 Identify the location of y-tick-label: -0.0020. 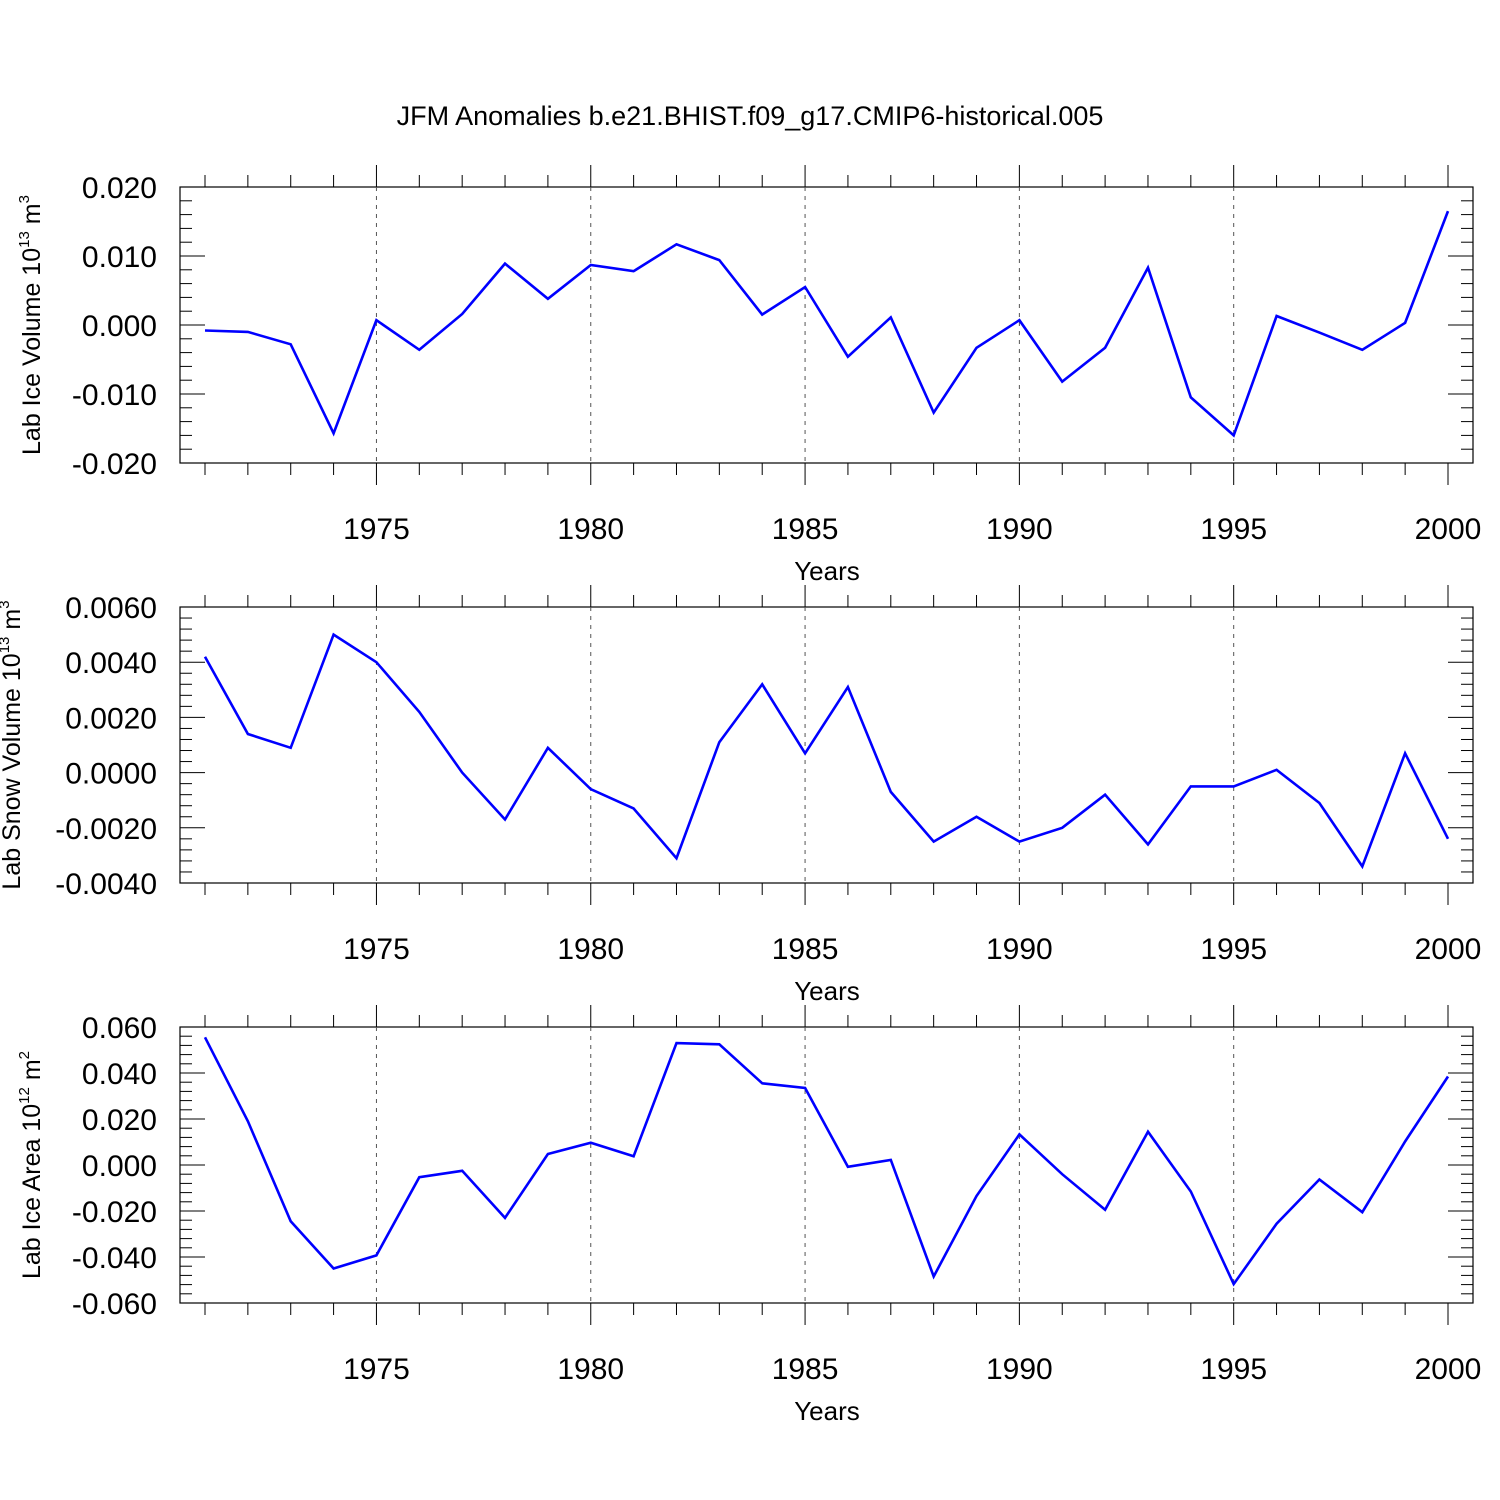
(106, 829).